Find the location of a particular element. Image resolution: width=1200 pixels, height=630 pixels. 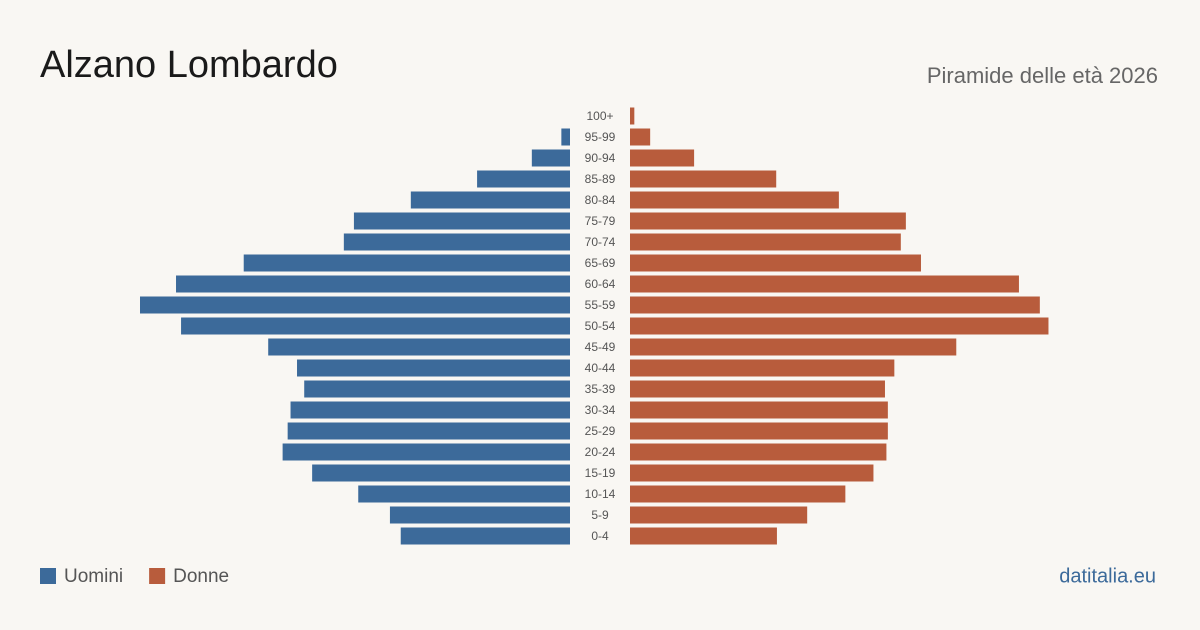

age-label: 80-84 is located at coordinates (600, 200).